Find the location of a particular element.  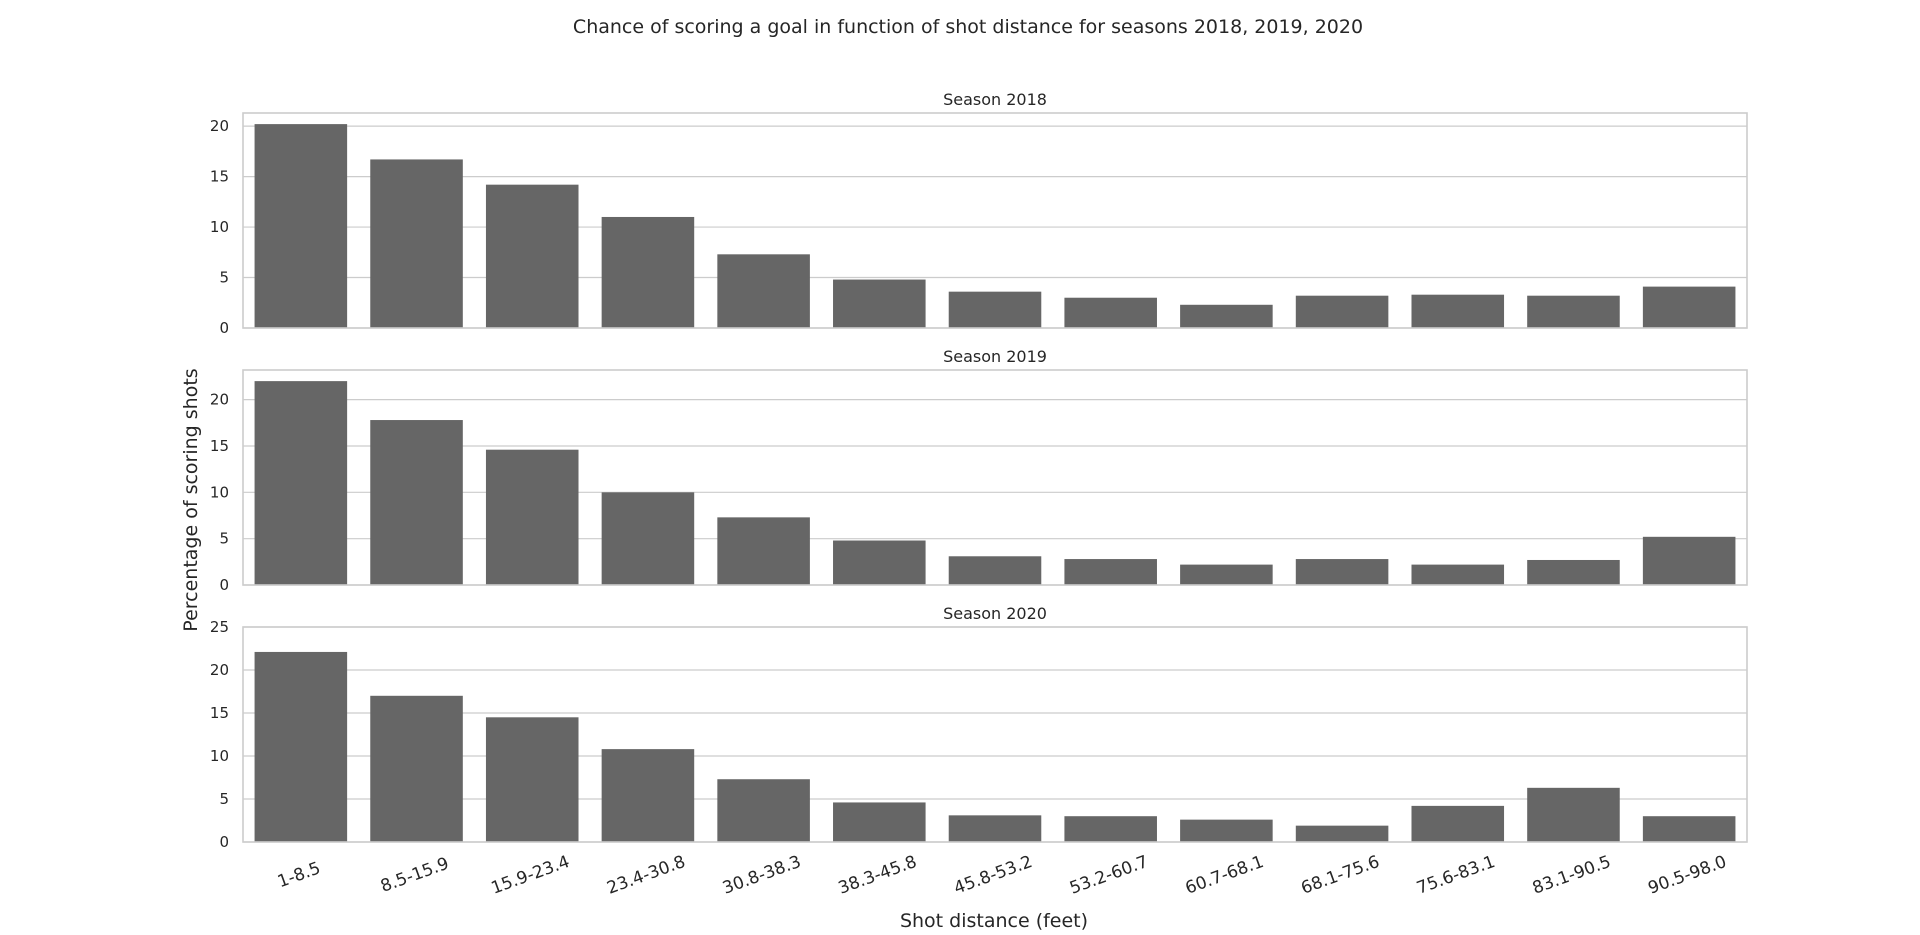

x-tick-label: 90.5-98.0 is located at coordinates (1688, 875).